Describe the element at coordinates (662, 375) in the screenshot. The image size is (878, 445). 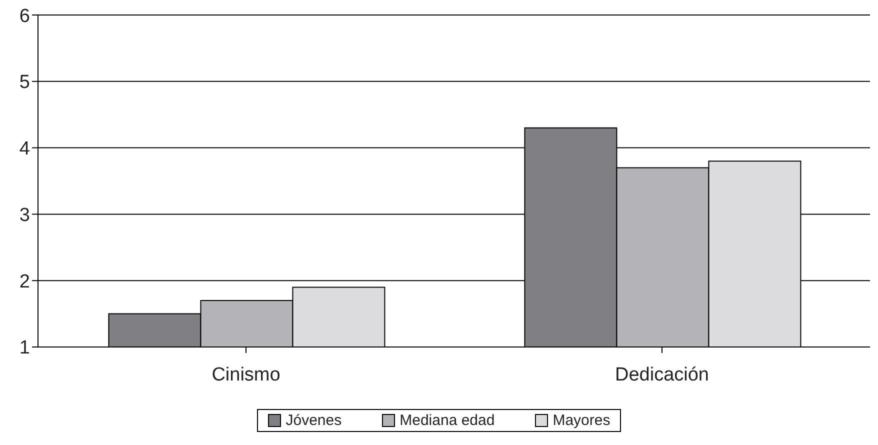
I see `x-tick-label: Dedicación` at that location.